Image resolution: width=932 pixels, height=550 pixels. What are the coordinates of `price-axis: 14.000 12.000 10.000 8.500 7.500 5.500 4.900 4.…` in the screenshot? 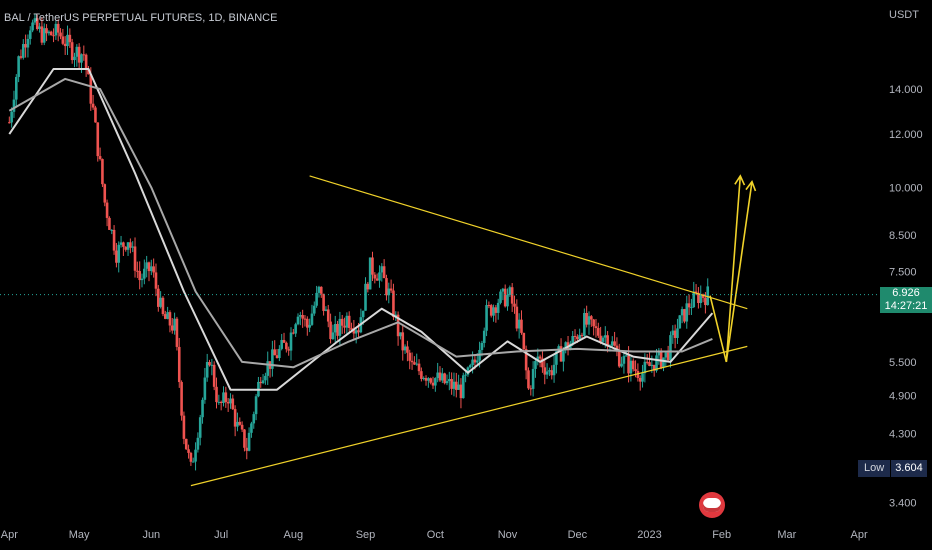 It's located at (906, 296).